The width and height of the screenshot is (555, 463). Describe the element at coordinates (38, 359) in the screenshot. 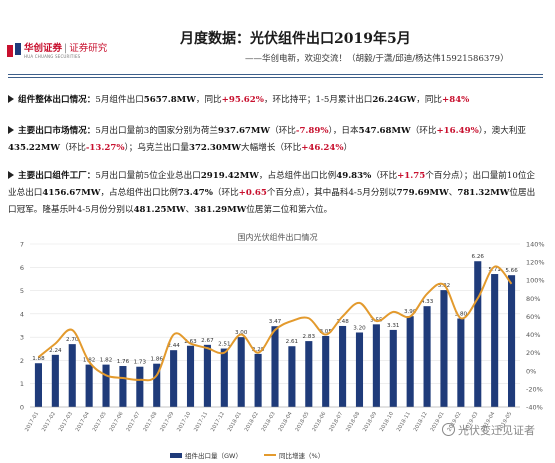

I see `bar-data-label: 1.88` at that location.